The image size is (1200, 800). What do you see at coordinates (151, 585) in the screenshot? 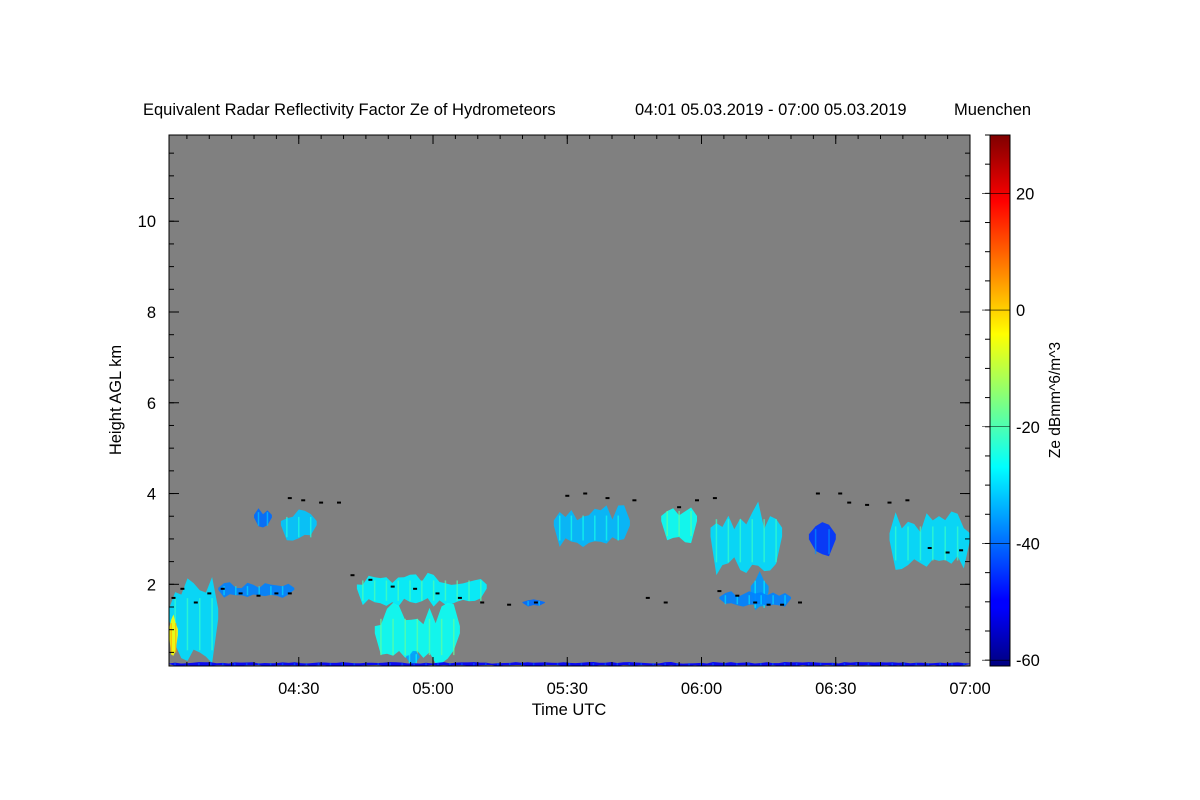
I see `y-tick-label: 2` at bounding box center [151, 585].